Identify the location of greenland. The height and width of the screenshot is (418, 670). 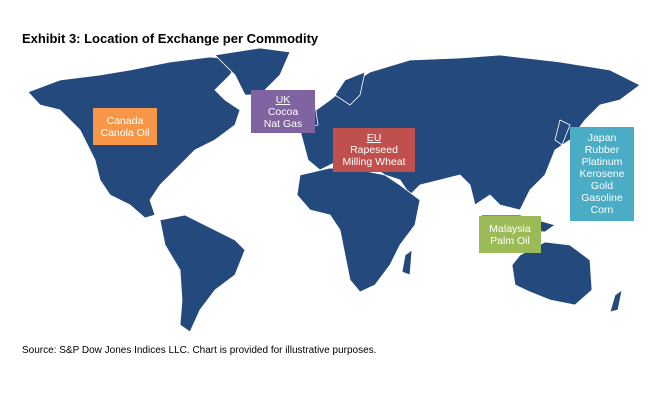
(252, 71).